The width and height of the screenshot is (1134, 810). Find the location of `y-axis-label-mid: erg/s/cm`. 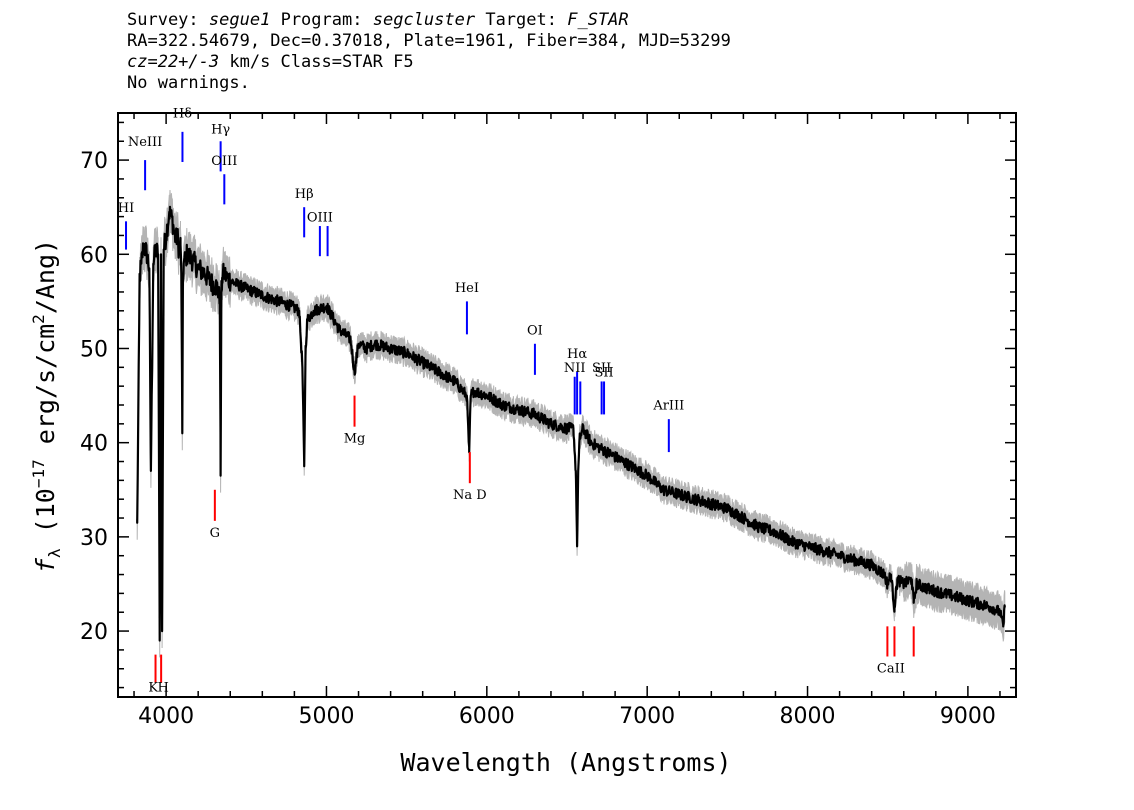

y-axis-label-mid: erg/s/cm is located at coordinates (45, 391).